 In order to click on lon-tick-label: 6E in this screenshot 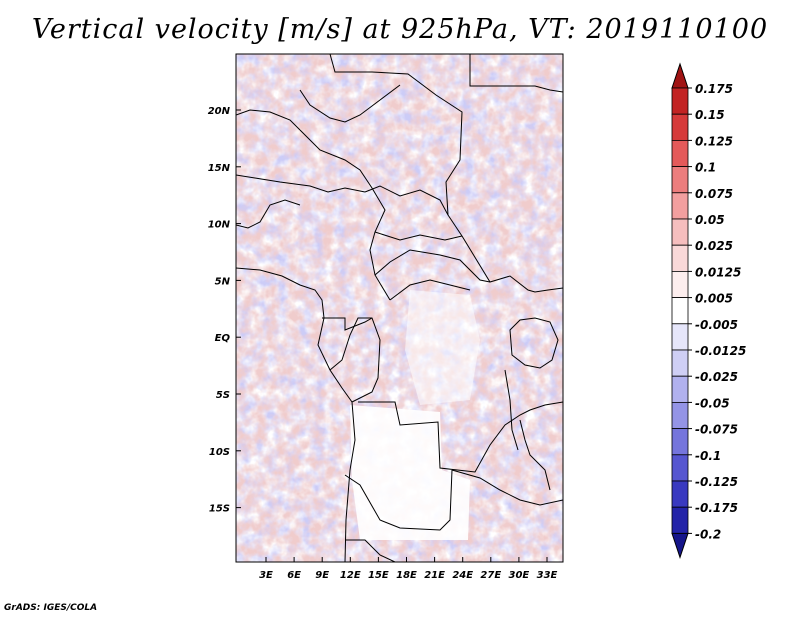, I will do `click(294, 575)`.